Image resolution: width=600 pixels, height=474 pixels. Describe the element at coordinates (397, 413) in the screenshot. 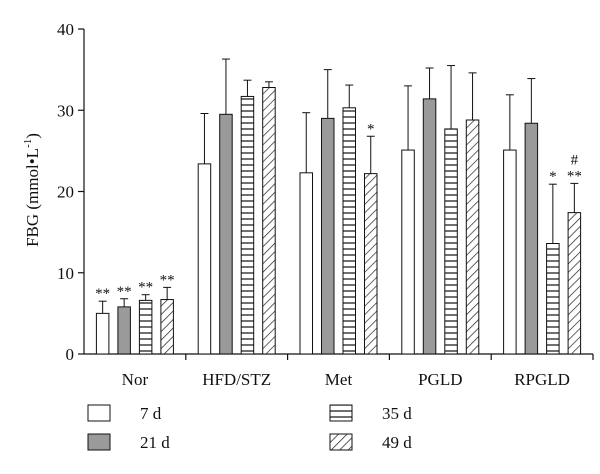

I see `legend-label: 35 d` at that location.